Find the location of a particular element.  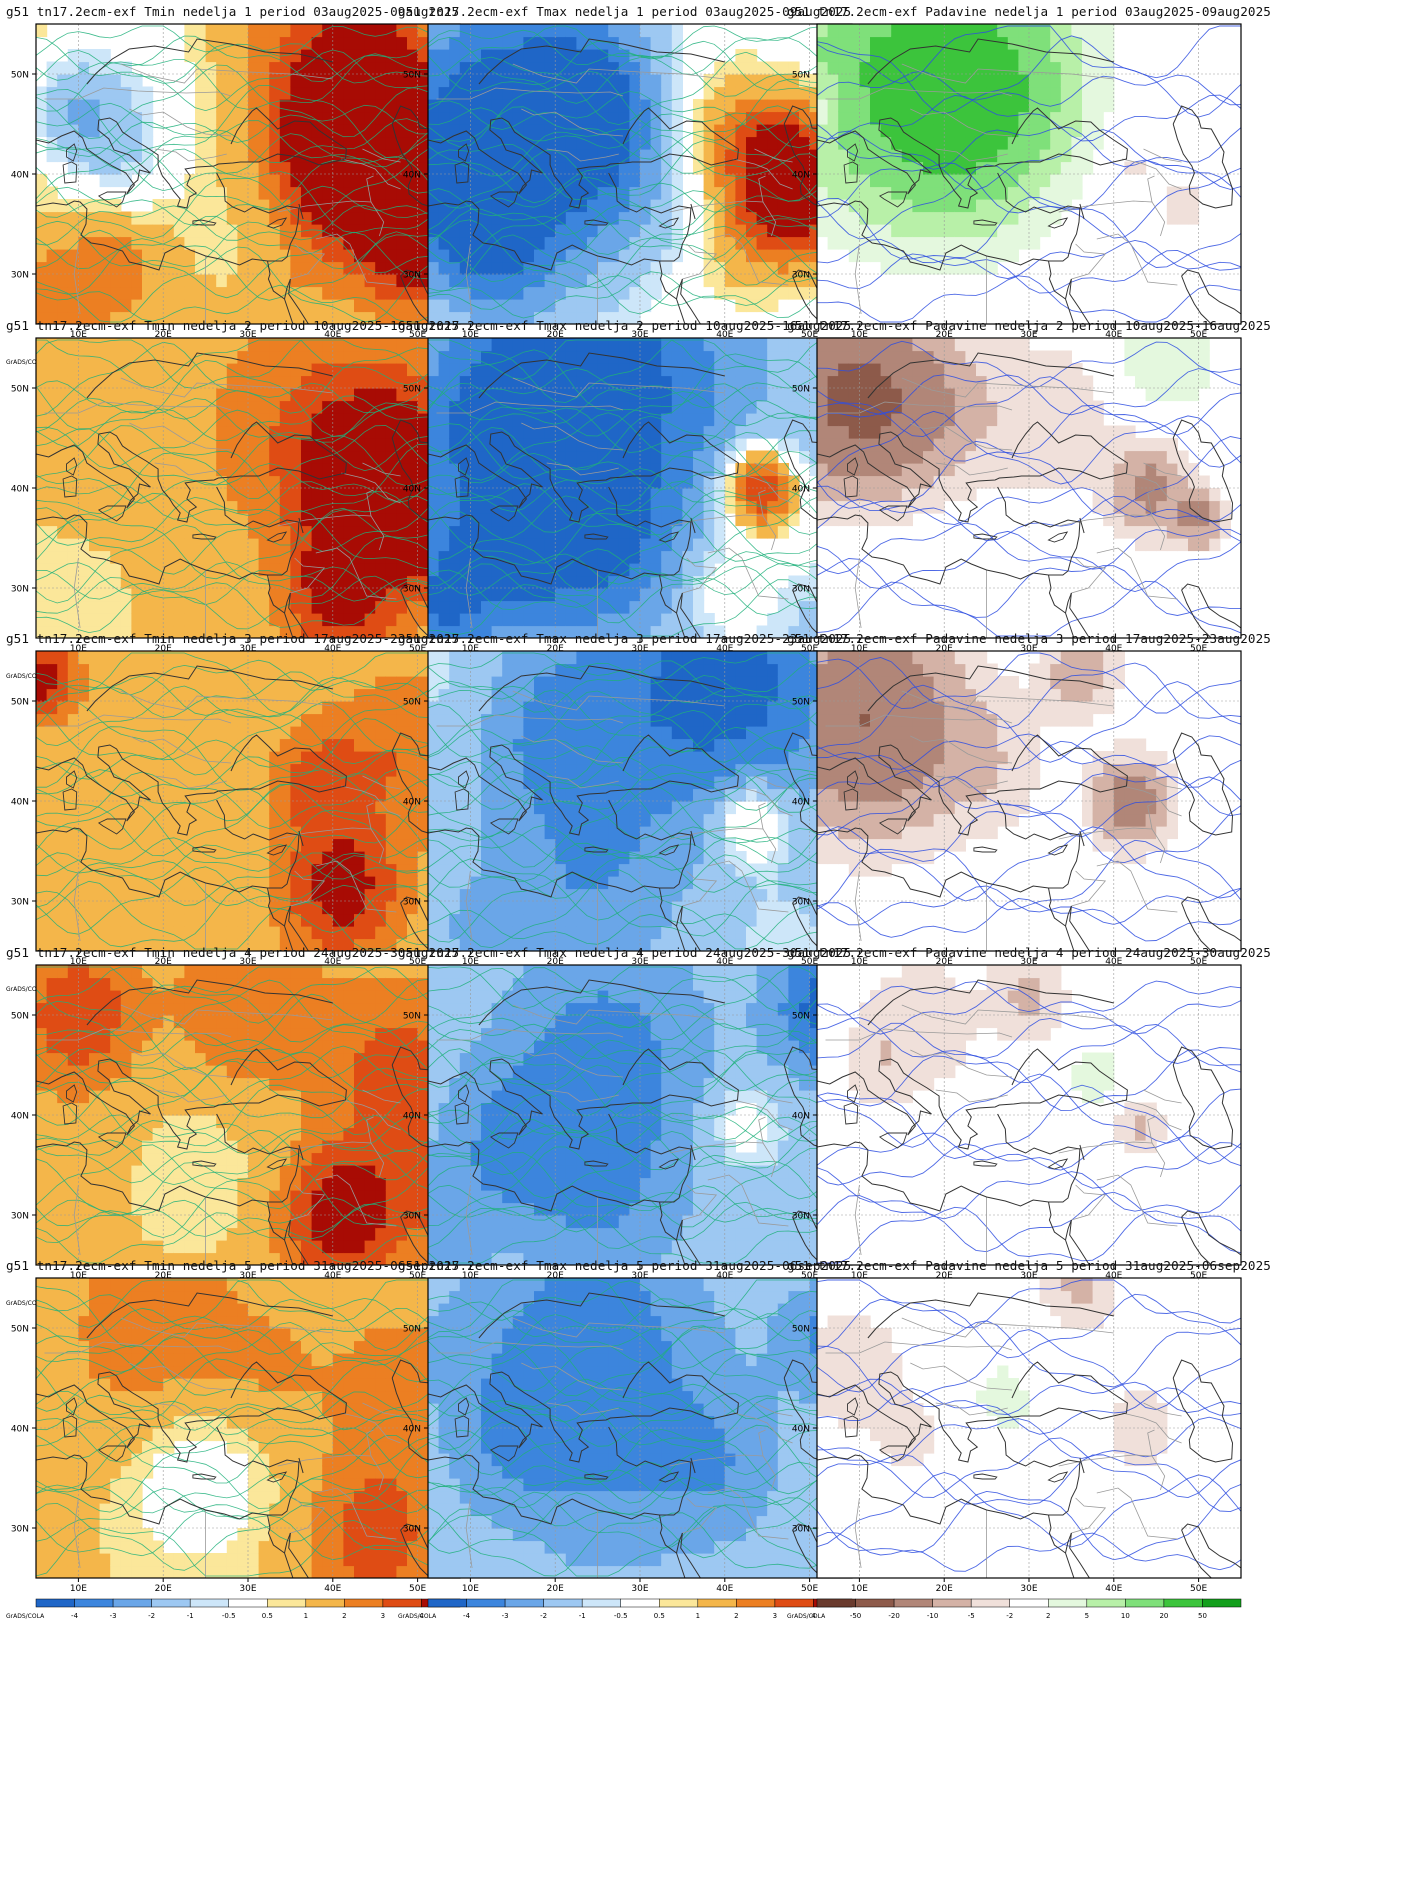

island-outline is located at coordinates (462, 486).